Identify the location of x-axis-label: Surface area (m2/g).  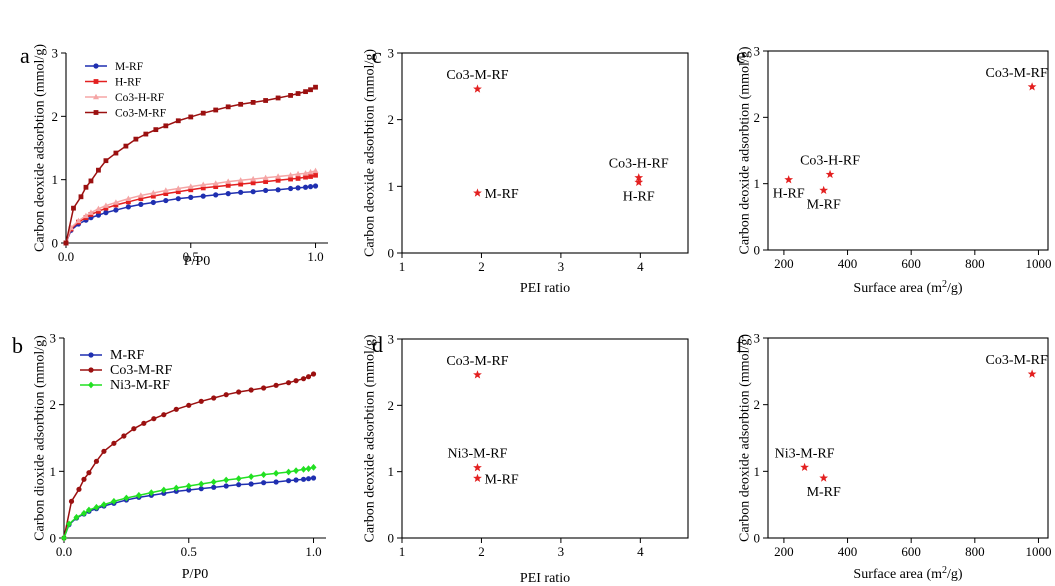
(907, 287).